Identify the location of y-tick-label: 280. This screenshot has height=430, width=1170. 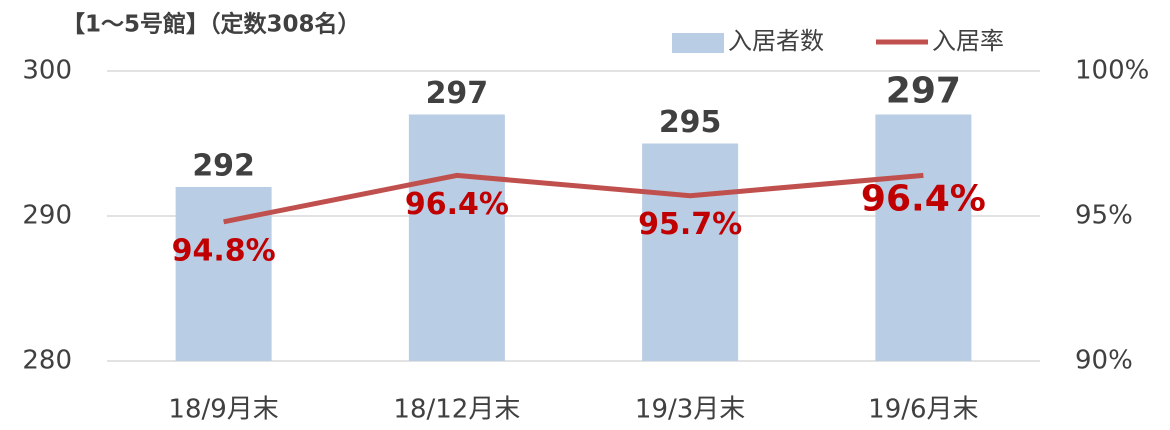
(47, 361).